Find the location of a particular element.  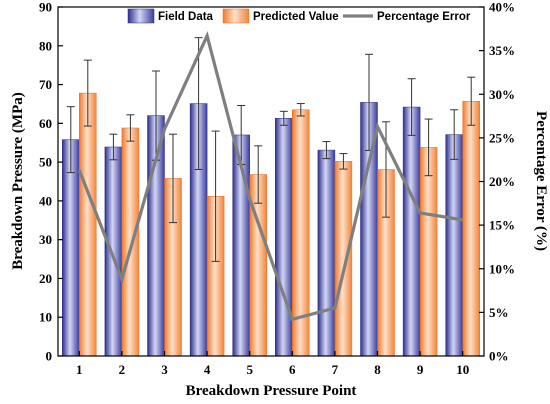

x-tick-label: 10 is located at coordinates (462, 369).